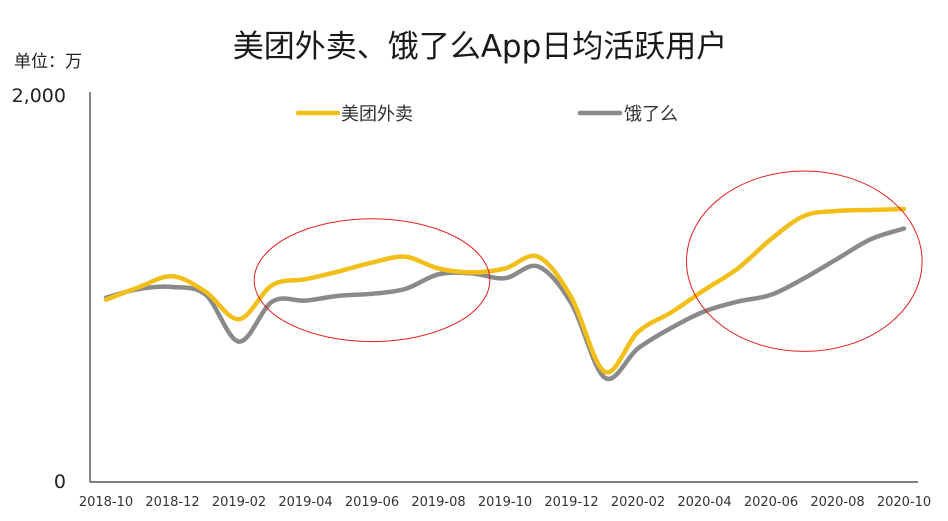 Image resolution: width=948 pixels, height=521 pixels. I want to click on y-tick-label-max: 2,000, so click(39, 96).